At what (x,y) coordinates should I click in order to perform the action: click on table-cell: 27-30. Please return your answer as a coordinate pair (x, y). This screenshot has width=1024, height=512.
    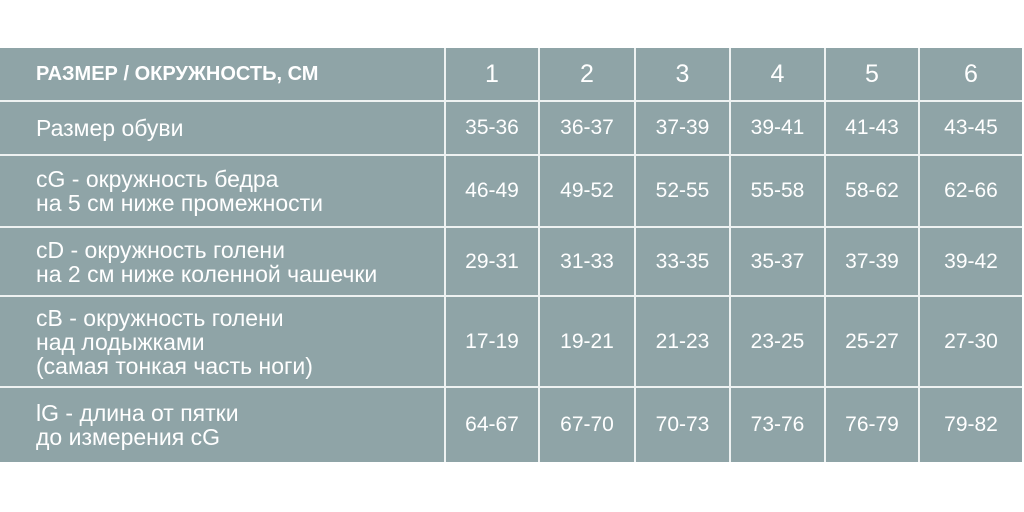
    Looking at the image, I should click on (971, 342).